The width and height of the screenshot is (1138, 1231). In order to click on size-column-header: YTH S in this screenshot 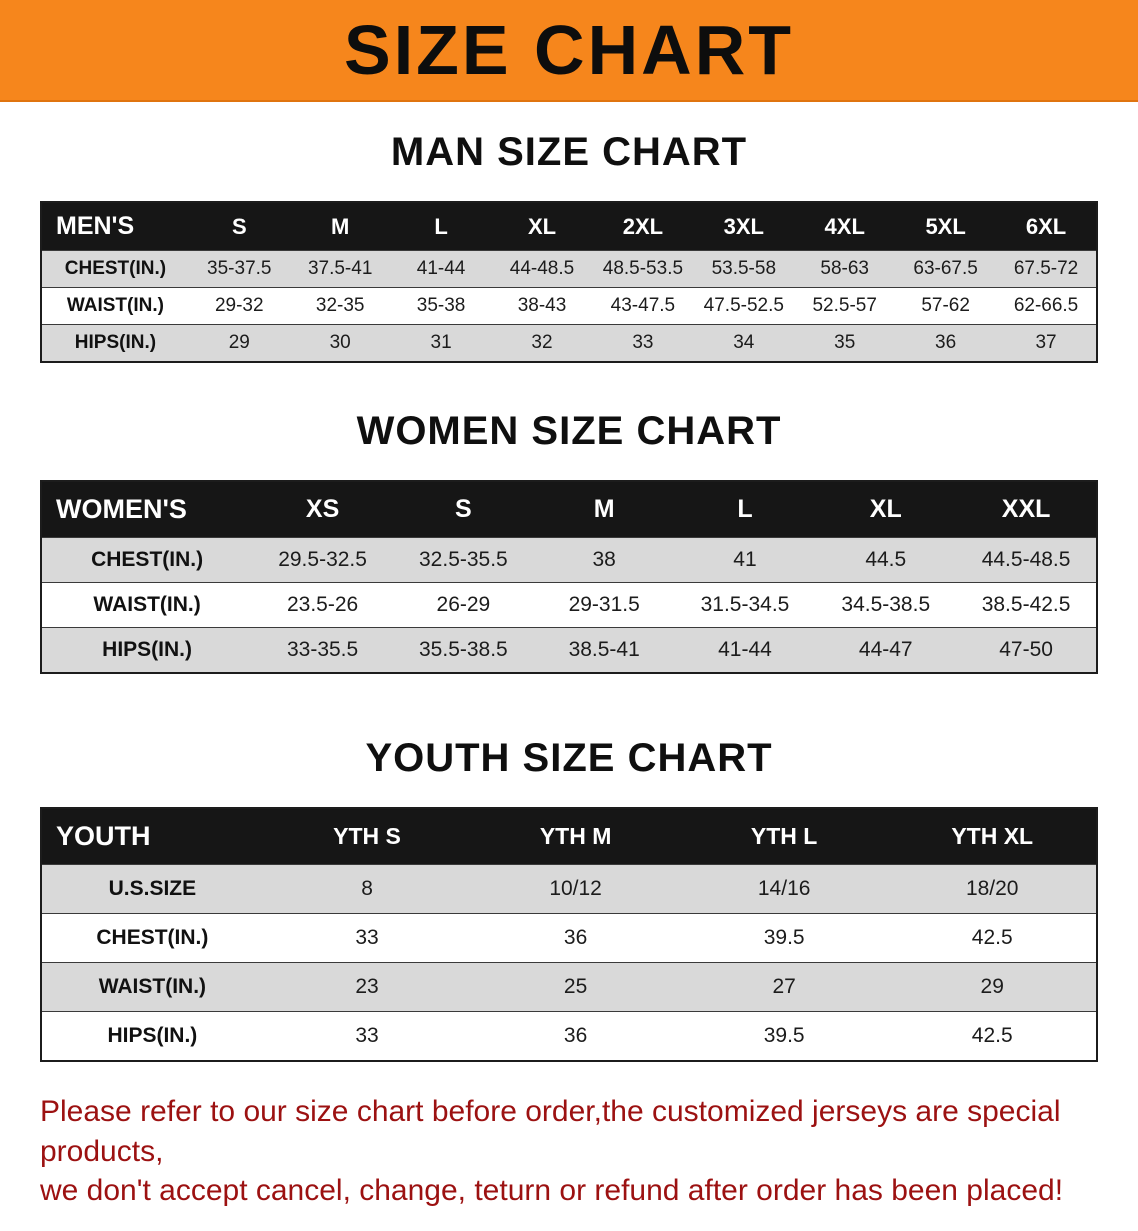, I will do `click(367, 836)`.